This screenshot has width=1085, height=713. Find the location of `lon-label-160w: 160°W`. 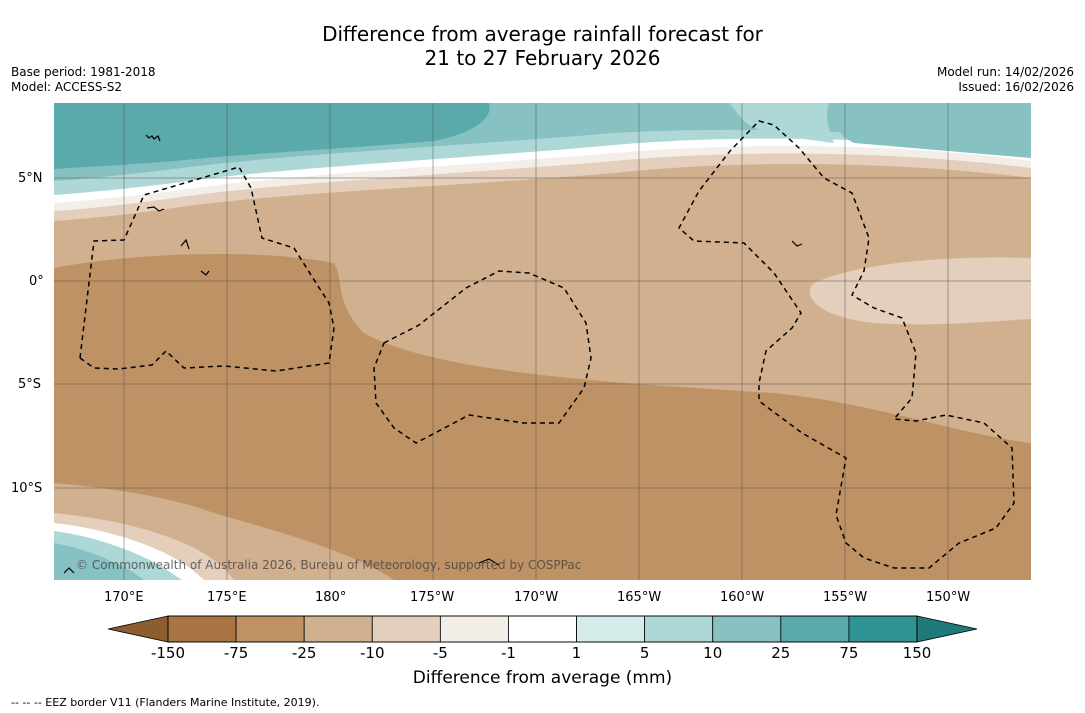

lon-label-160w: 160°W is located at coordinates (742, 597).